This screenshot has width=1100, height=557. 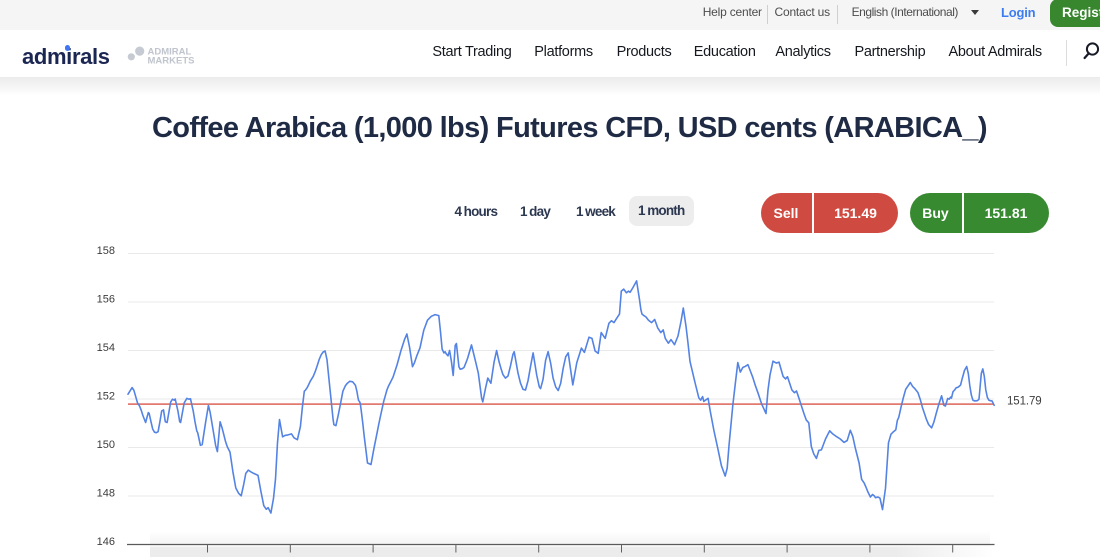 I want to click on svg-text: 146, so click(x=106, y=542).